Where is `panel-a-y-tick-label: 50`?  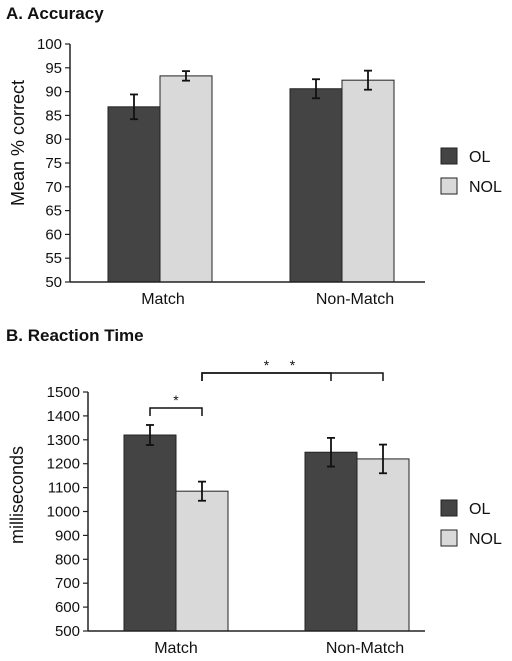
panel-a-y-tick-label: 50 is located at coordinates (53, 282).